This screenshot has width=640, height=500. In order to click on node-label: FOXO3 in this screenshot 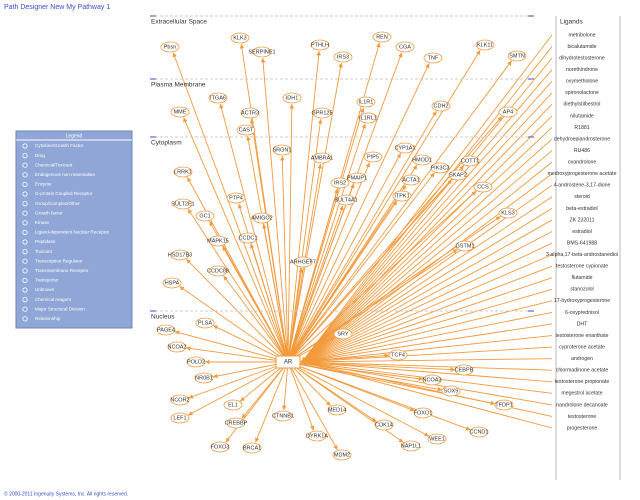, I will do `click(220, 447)`.